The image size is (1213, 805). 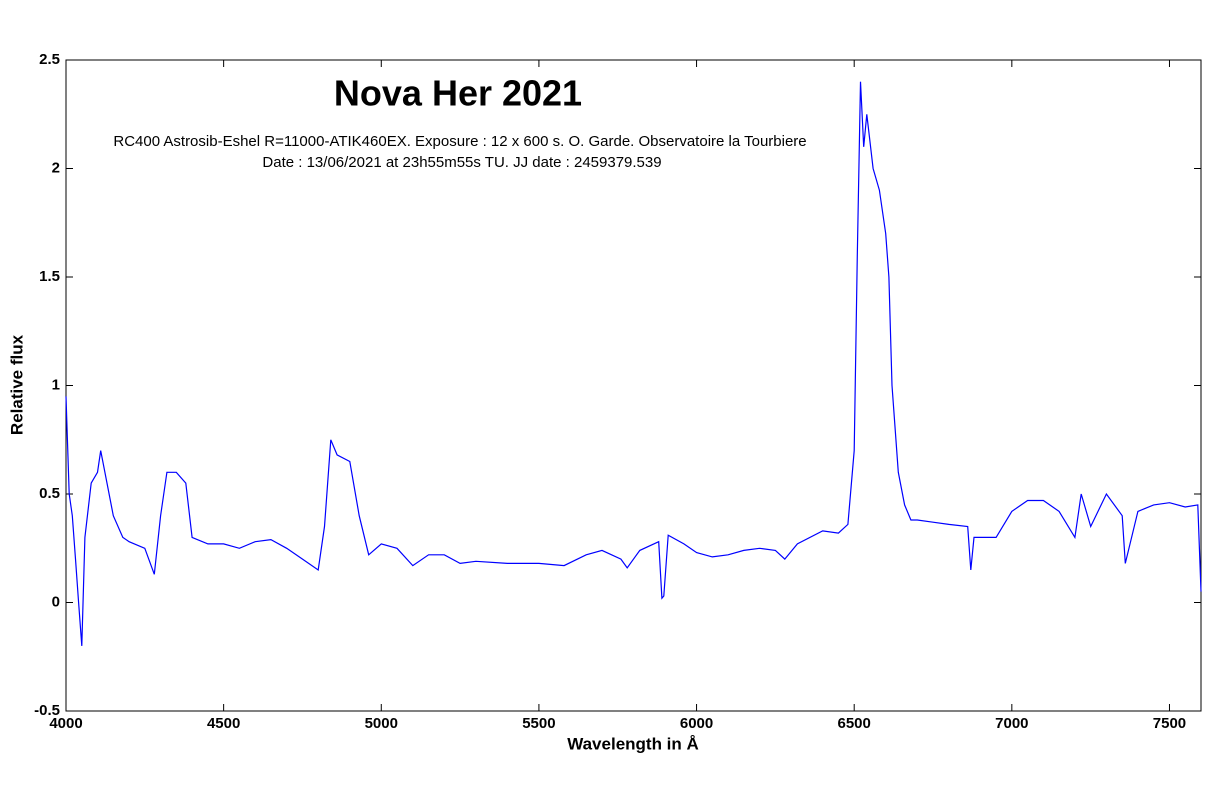 I want to click on y-axis-label: Relative flux, so click(x=16, y=384).